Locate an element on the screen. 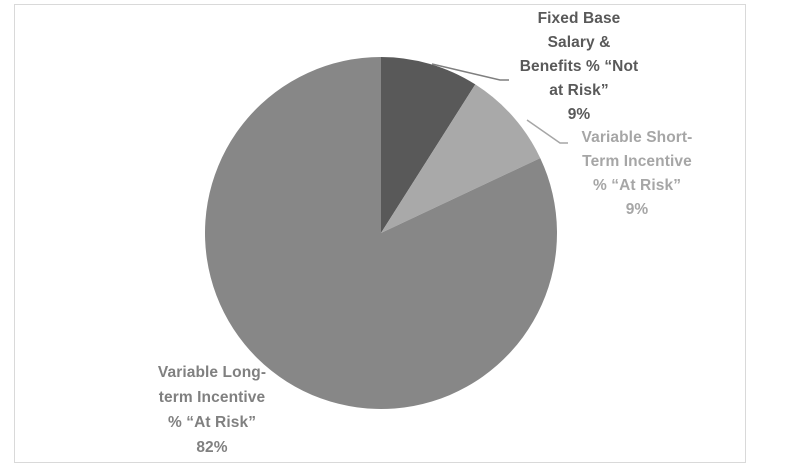 The height and width of the screenshot is (476, 792). data-label-line: Benefits % “Not is located at coordinates (579, 66).